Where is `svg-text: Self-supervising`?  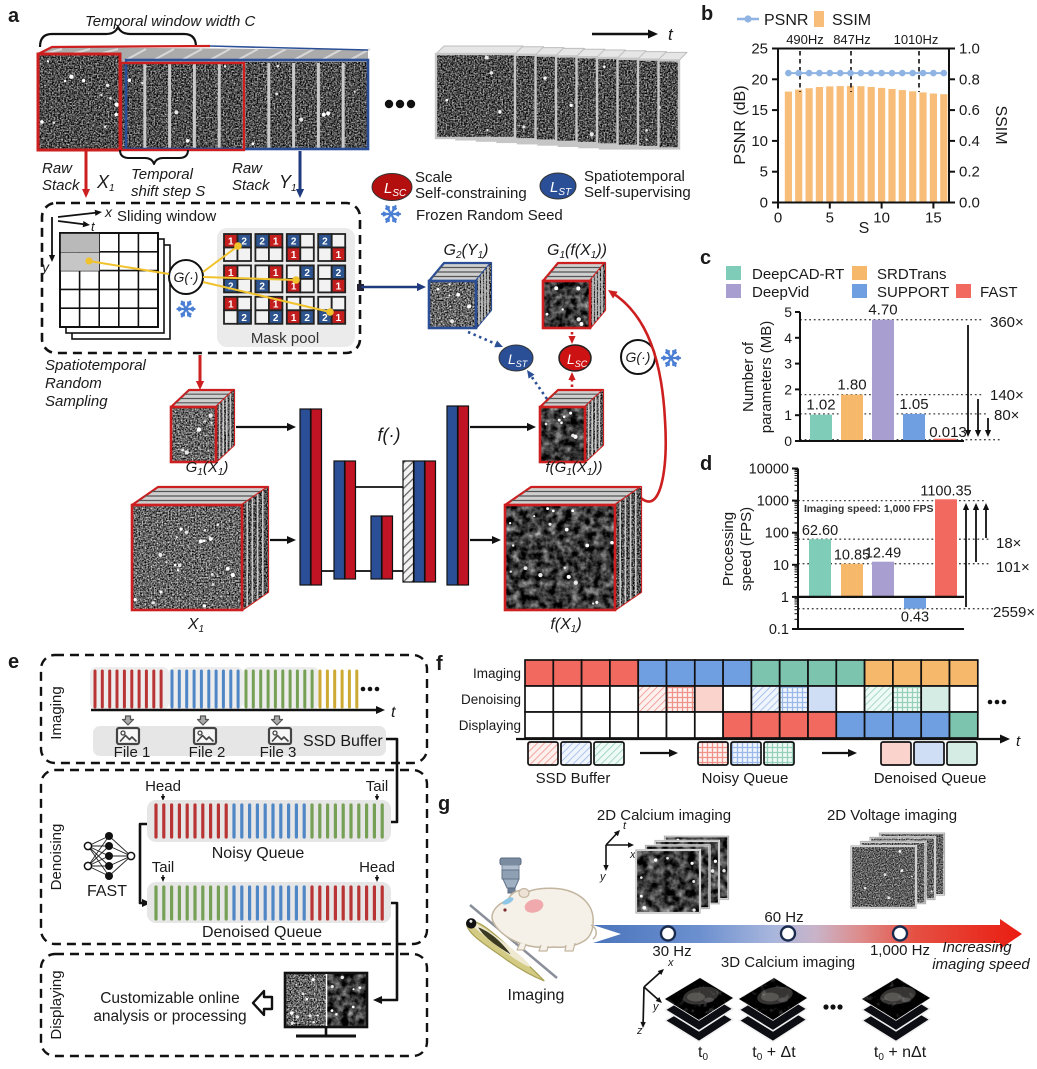
svg-text: Self-supervising is located at coordinates (637, 192).